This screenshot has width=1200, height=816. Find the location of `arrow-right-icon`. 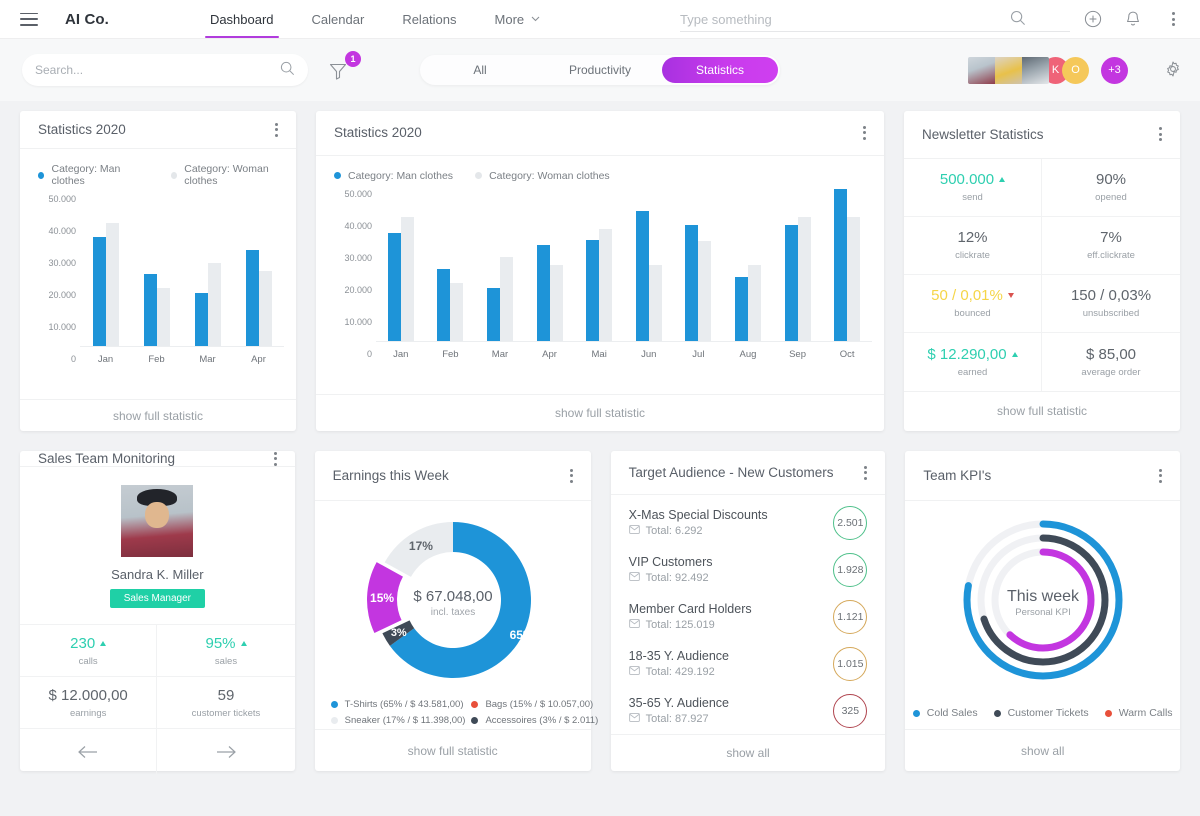

arrow-right-icon is located at coordinates (225, 752).